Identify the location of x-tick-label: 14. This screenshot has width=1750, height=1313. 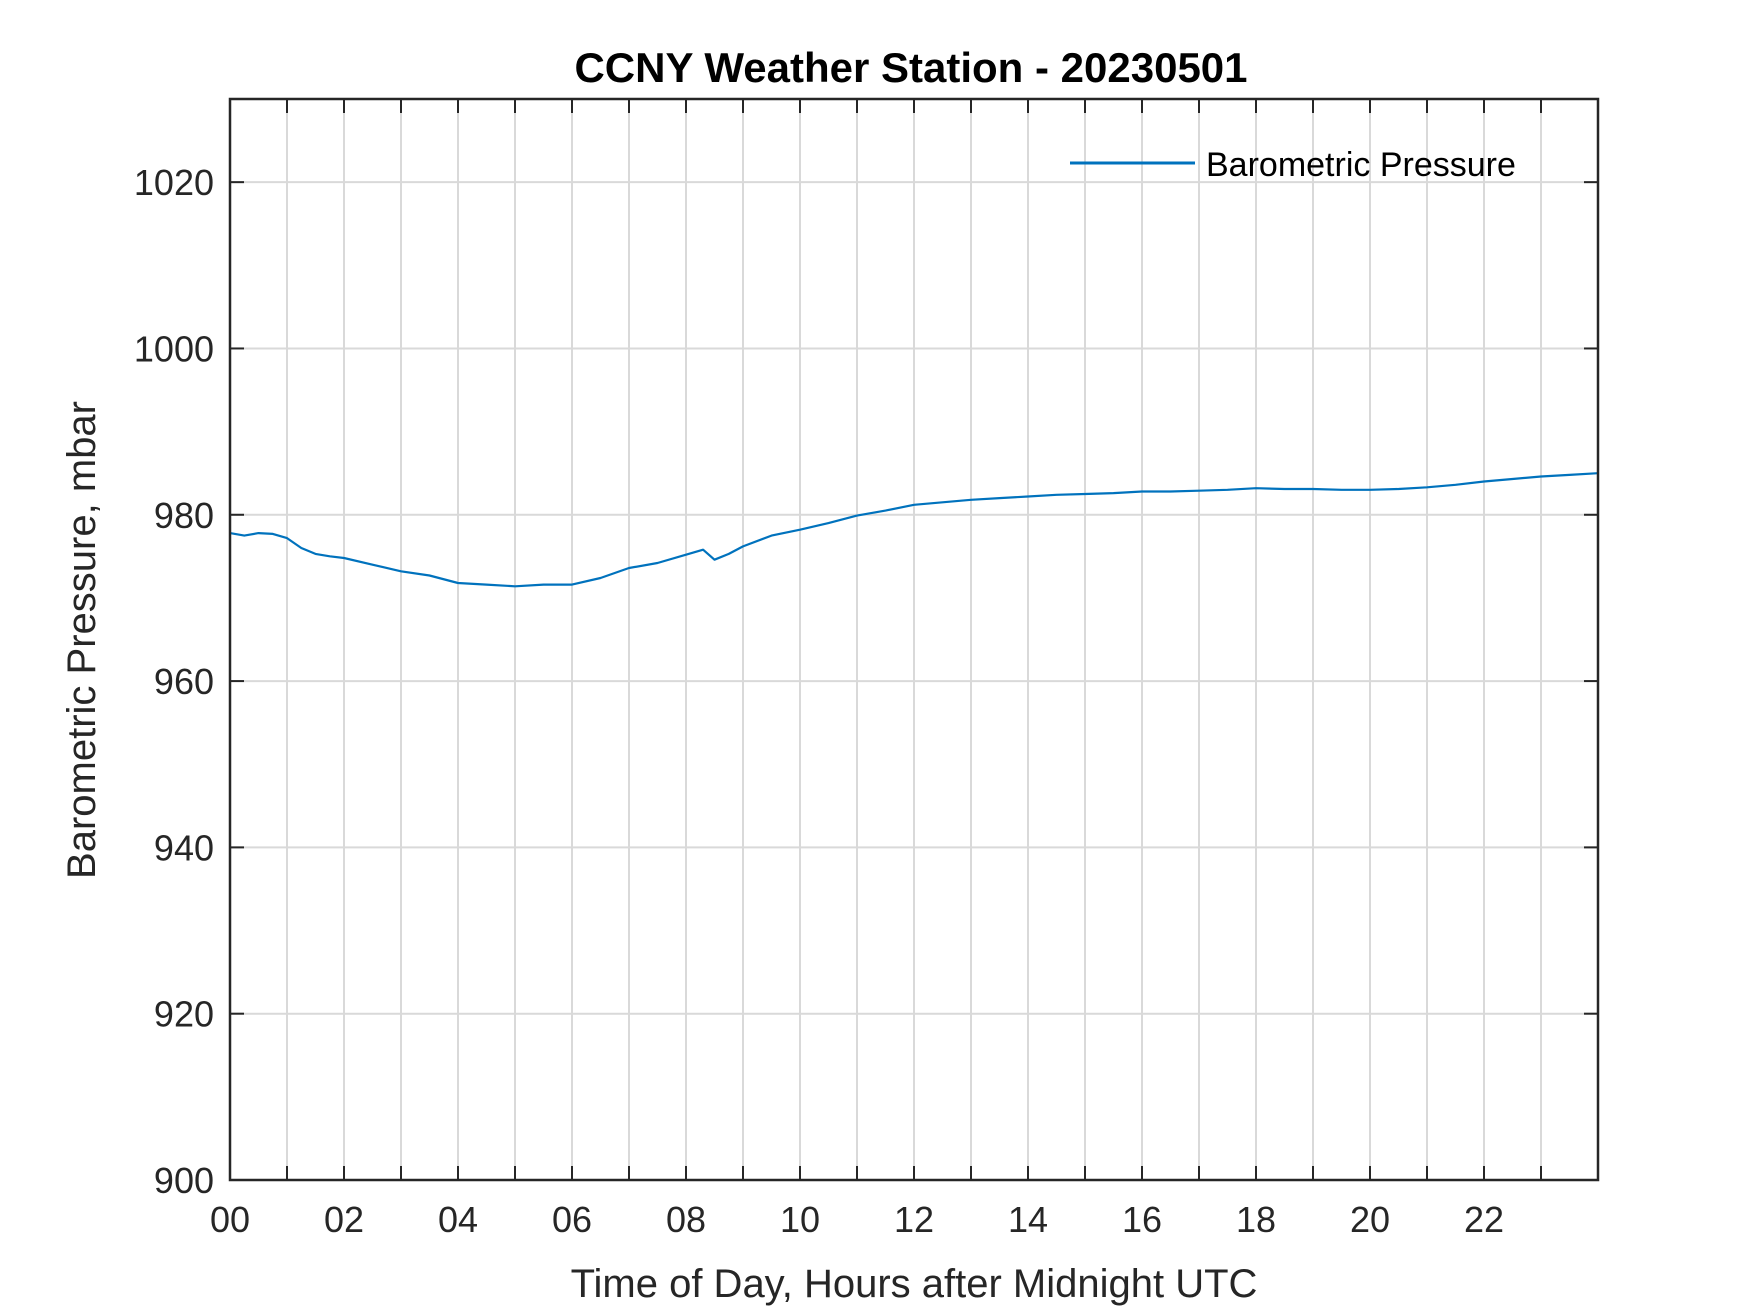
(1028, 1219).